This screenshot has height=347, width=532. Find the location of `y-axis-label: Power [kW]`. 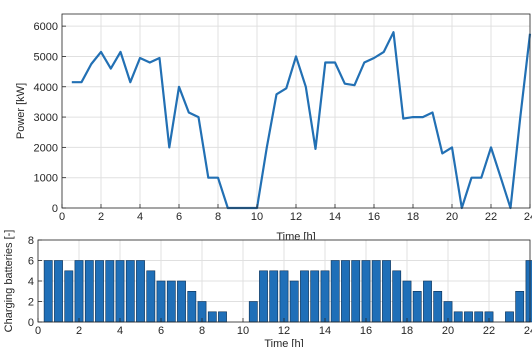

y-axis-label: Power [kW] is located at coordinates (21, 111).